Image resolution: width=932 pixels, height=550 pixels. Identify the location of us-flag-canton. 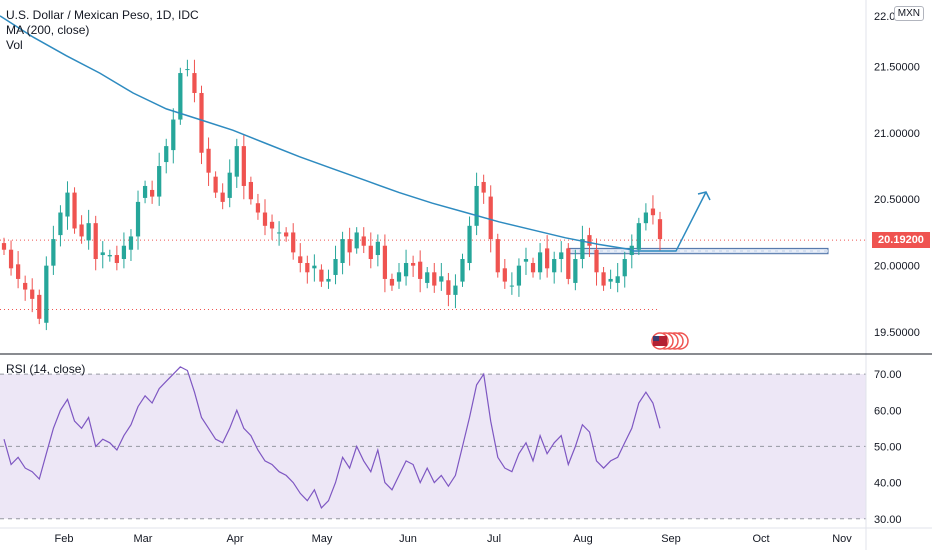
(656, 338).